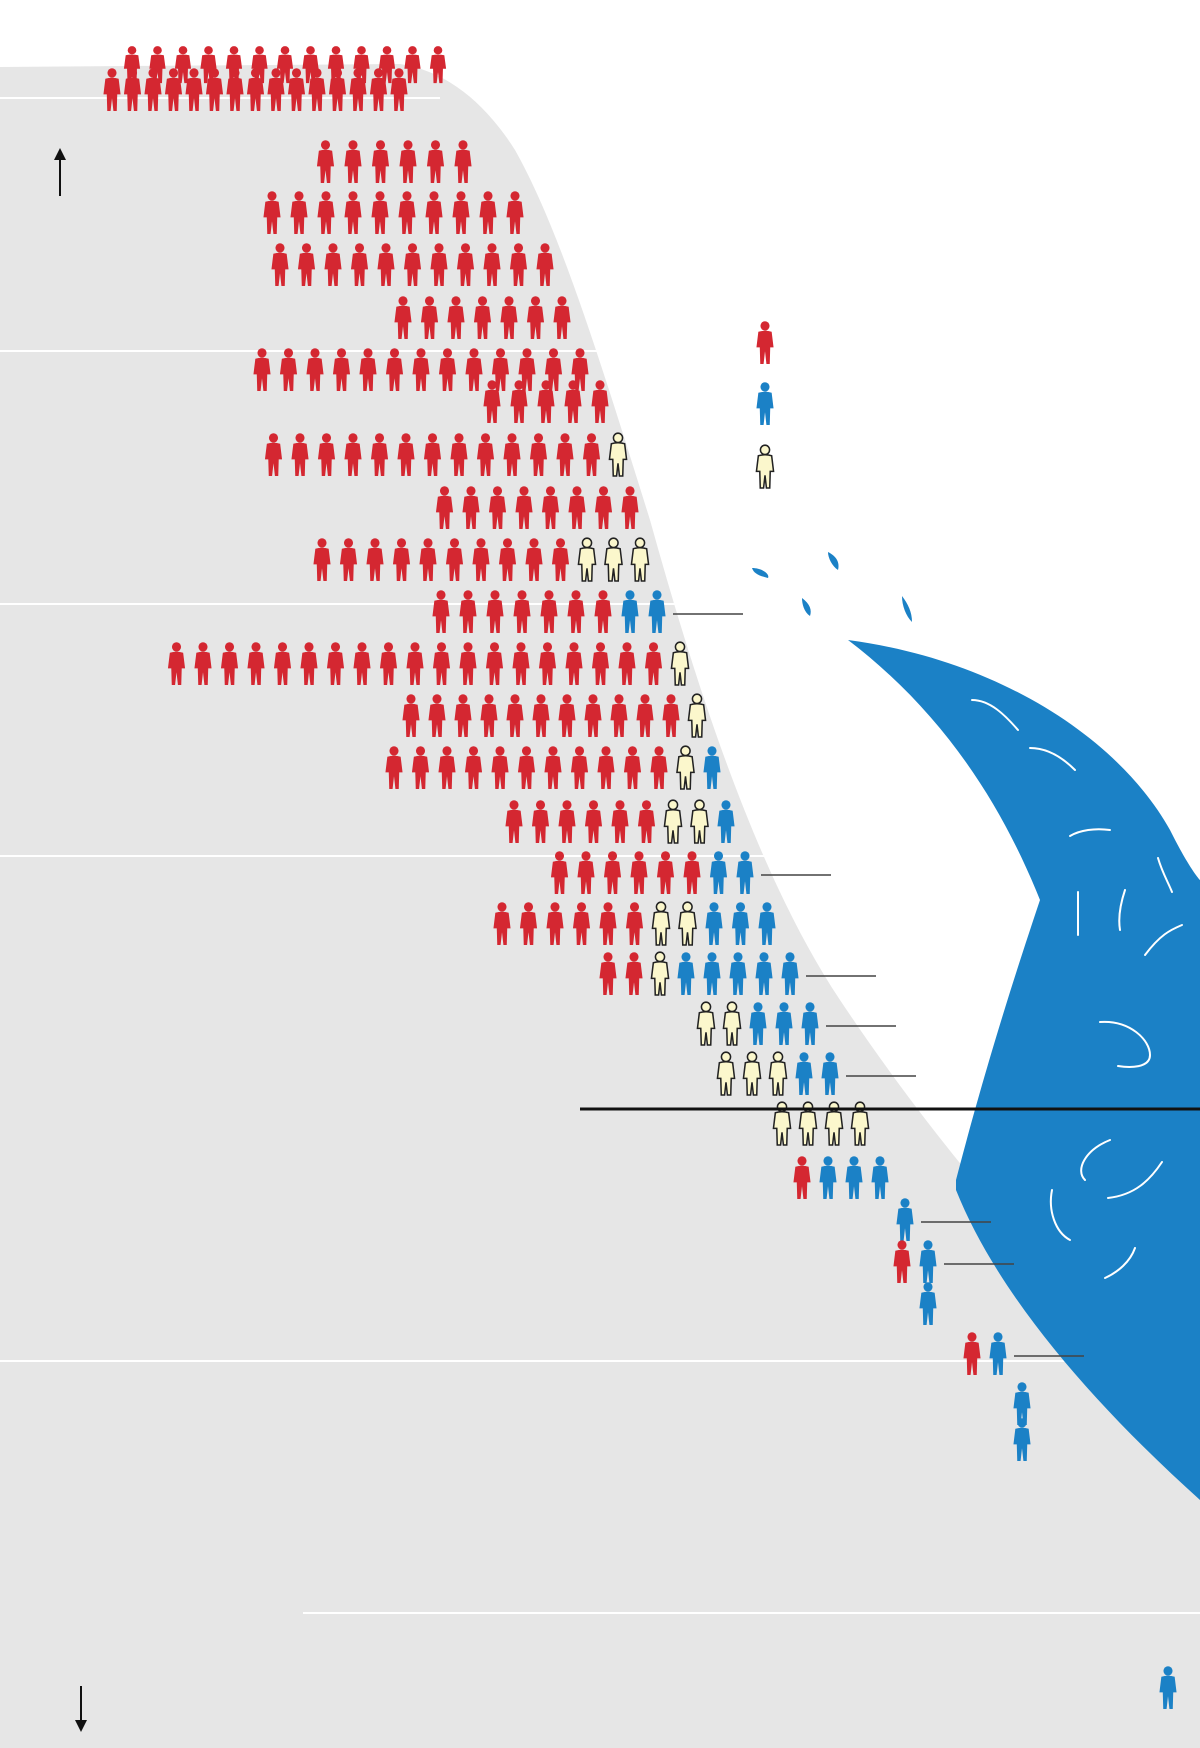 This screenshot has height=1748, width=1200. What do you see at coordinates (1024, 1070) in the screenshot?
I see `wave-body` at bounding box center [1024, 1070].